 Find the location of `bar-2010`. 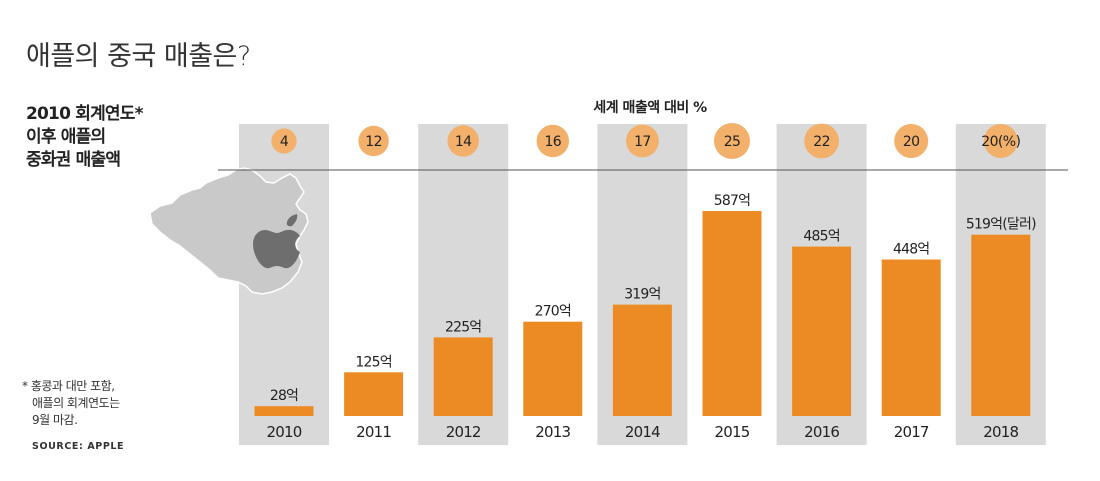

bar-2010 is located at coordinates (284, 411).